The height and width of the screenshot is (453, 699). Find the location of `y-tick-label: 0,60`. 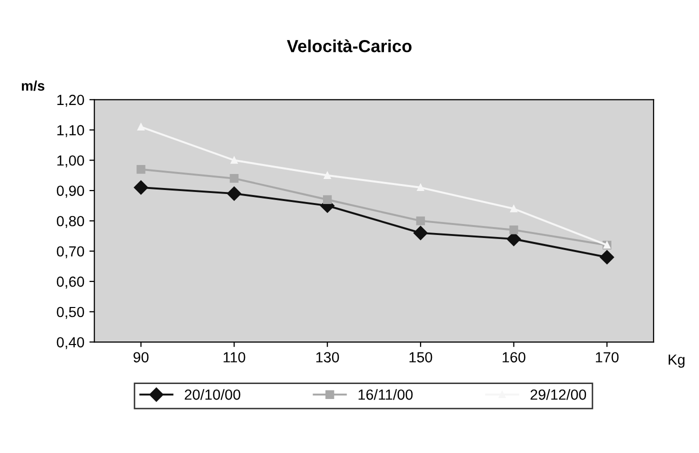

y-tick-label: 0,60 is located at coordinates (70, 282).